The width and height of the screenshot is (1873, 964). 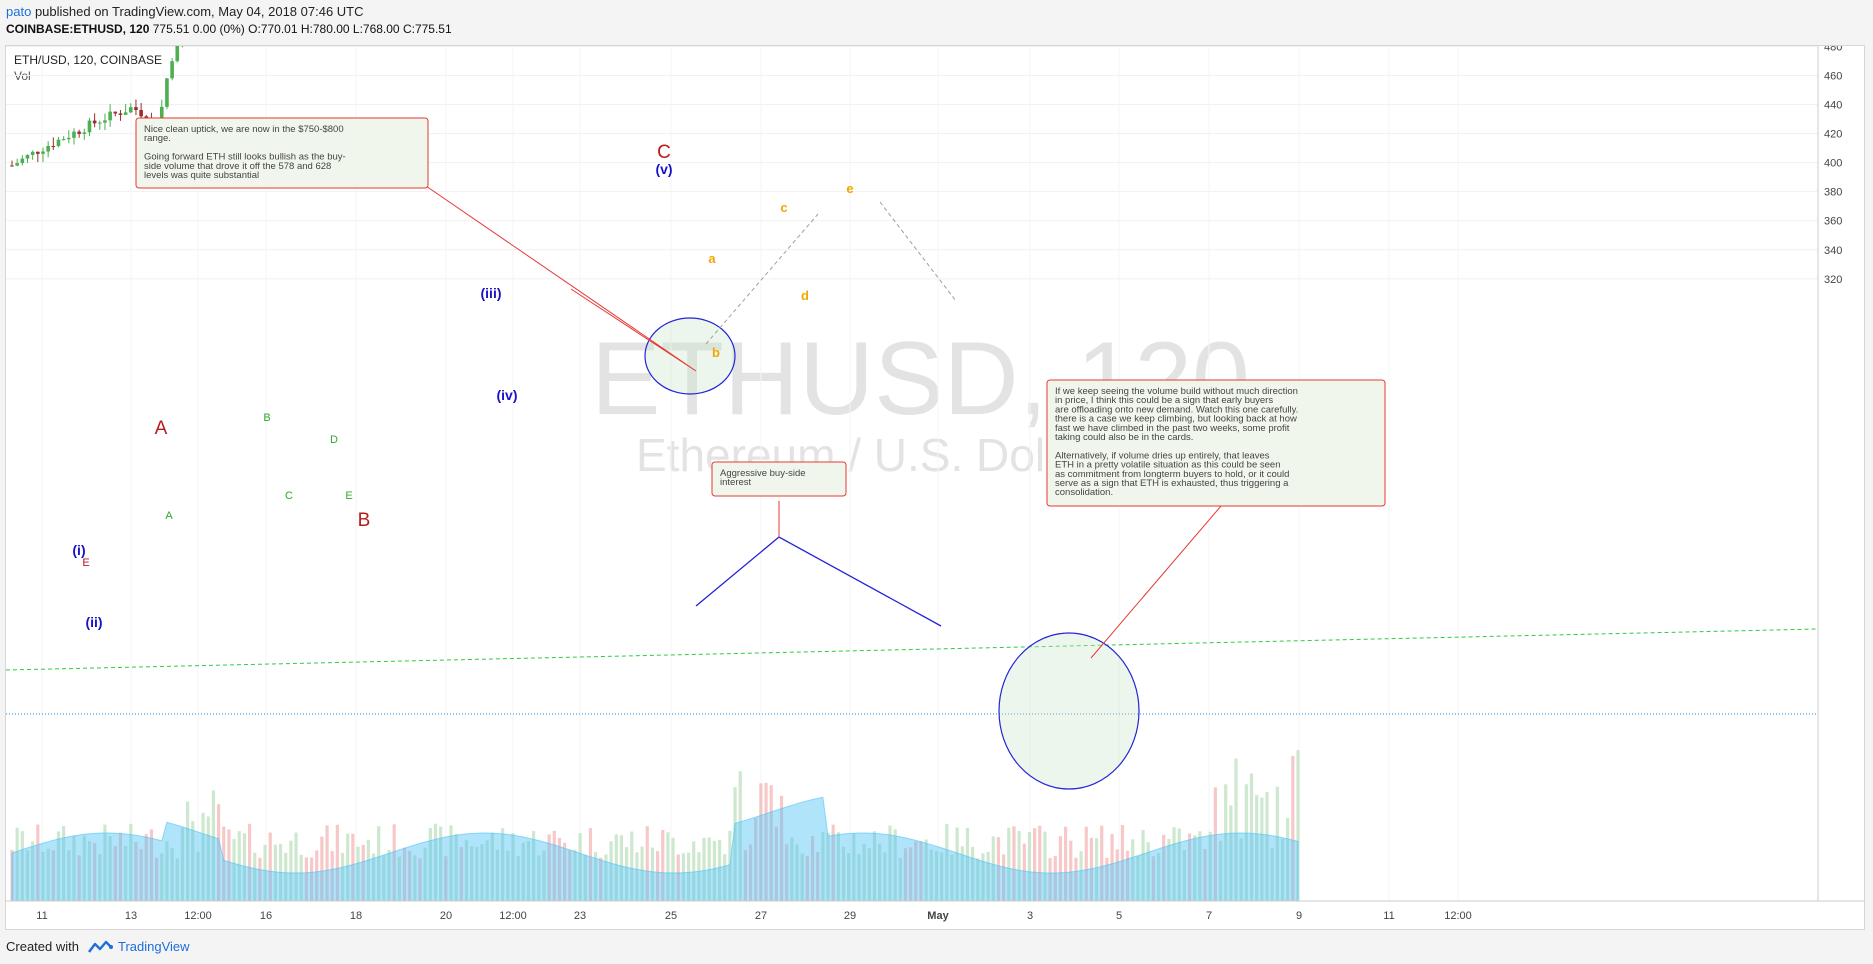 What do you see at coordinates (1833, 280) in the screenshot?
I see `y-tick-label: 320` at bounding box center [1833, 280].